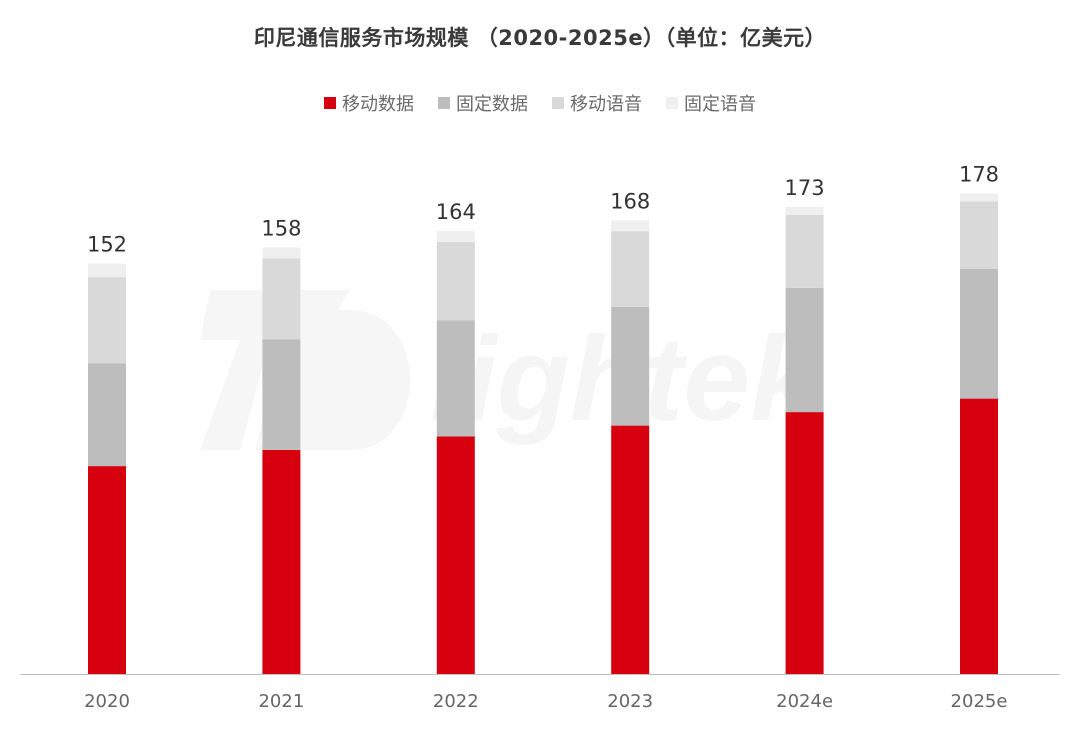 Image resolution: width=1080 pixels, height=743 pixels. Describe the element at coordinates (672, 103) in the screenshot. I see `legend-swatch-fixed-voice` at that location.